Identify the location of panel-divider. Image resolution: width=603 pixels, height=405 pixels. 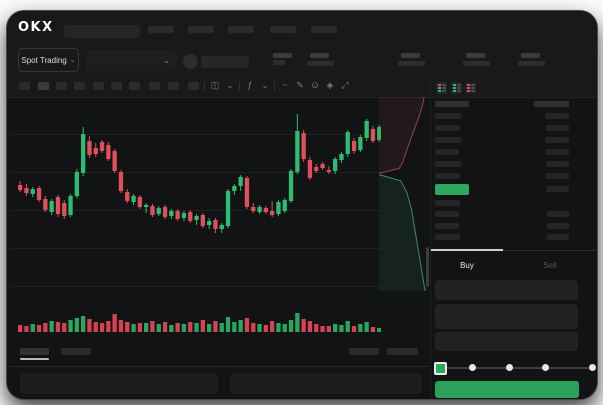
(430, 236).